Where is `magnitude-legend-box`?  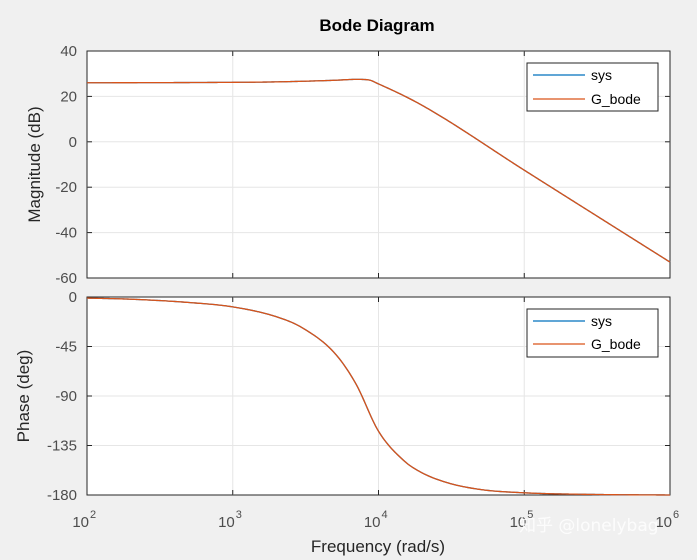 magnitude-legend-box is located at coordinates (592, 87).